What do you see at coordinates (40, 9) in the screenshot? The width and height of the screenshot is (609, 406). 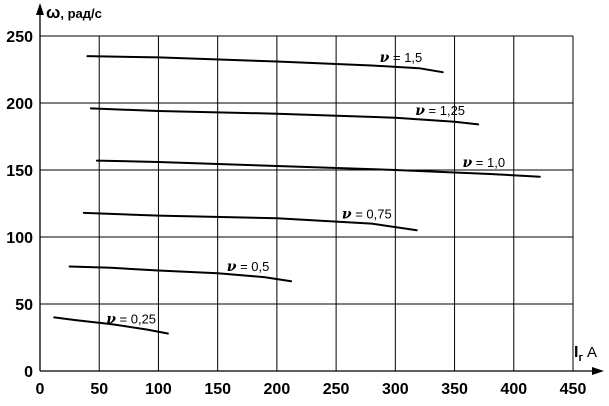 I see `y-axis-arrow` at bounding box center [40, 9].